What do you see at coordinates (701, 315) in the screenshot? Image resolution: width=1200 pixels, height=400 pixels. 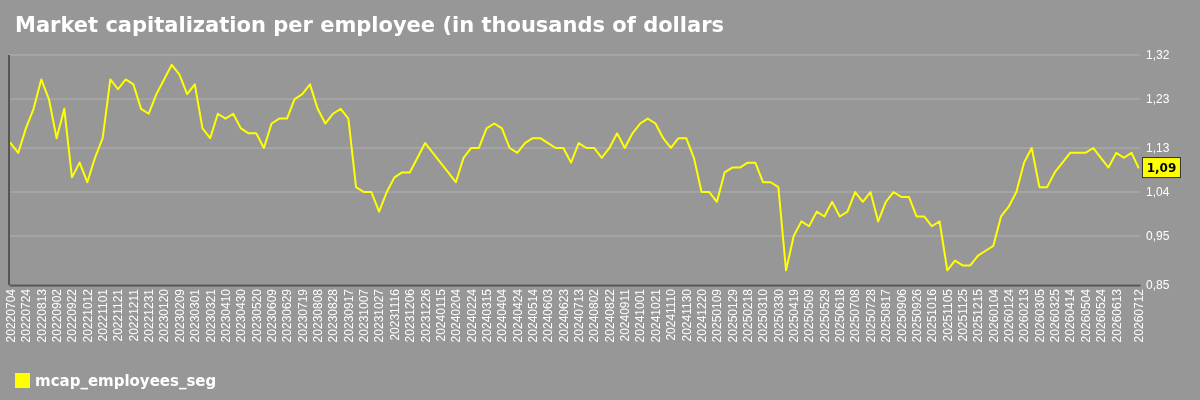 I see `x-tick-label: 20241220` at bounding box center [701, 315].